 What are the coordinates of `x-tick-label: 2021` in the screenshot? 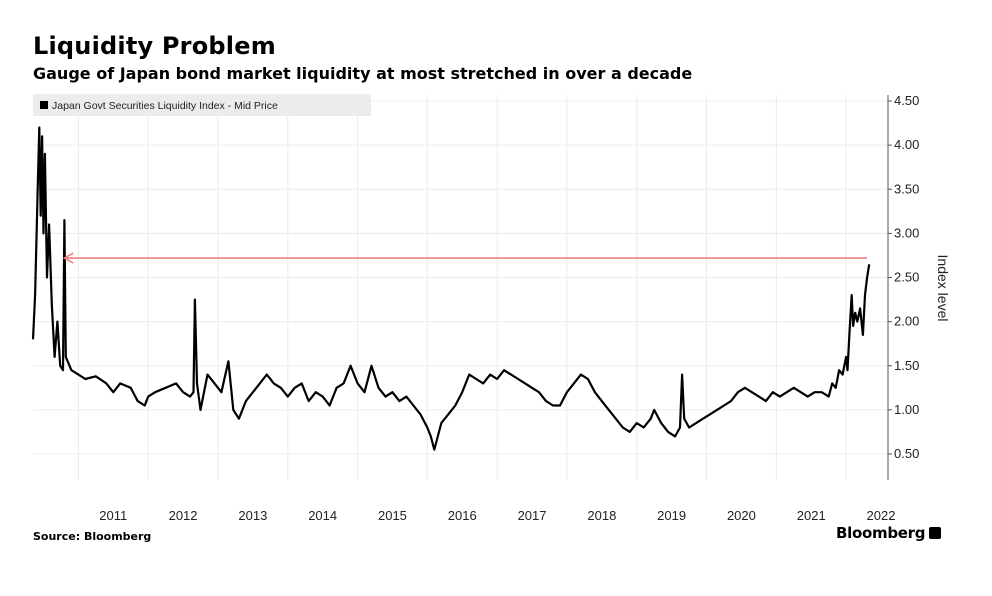 It's located at (811, 515).